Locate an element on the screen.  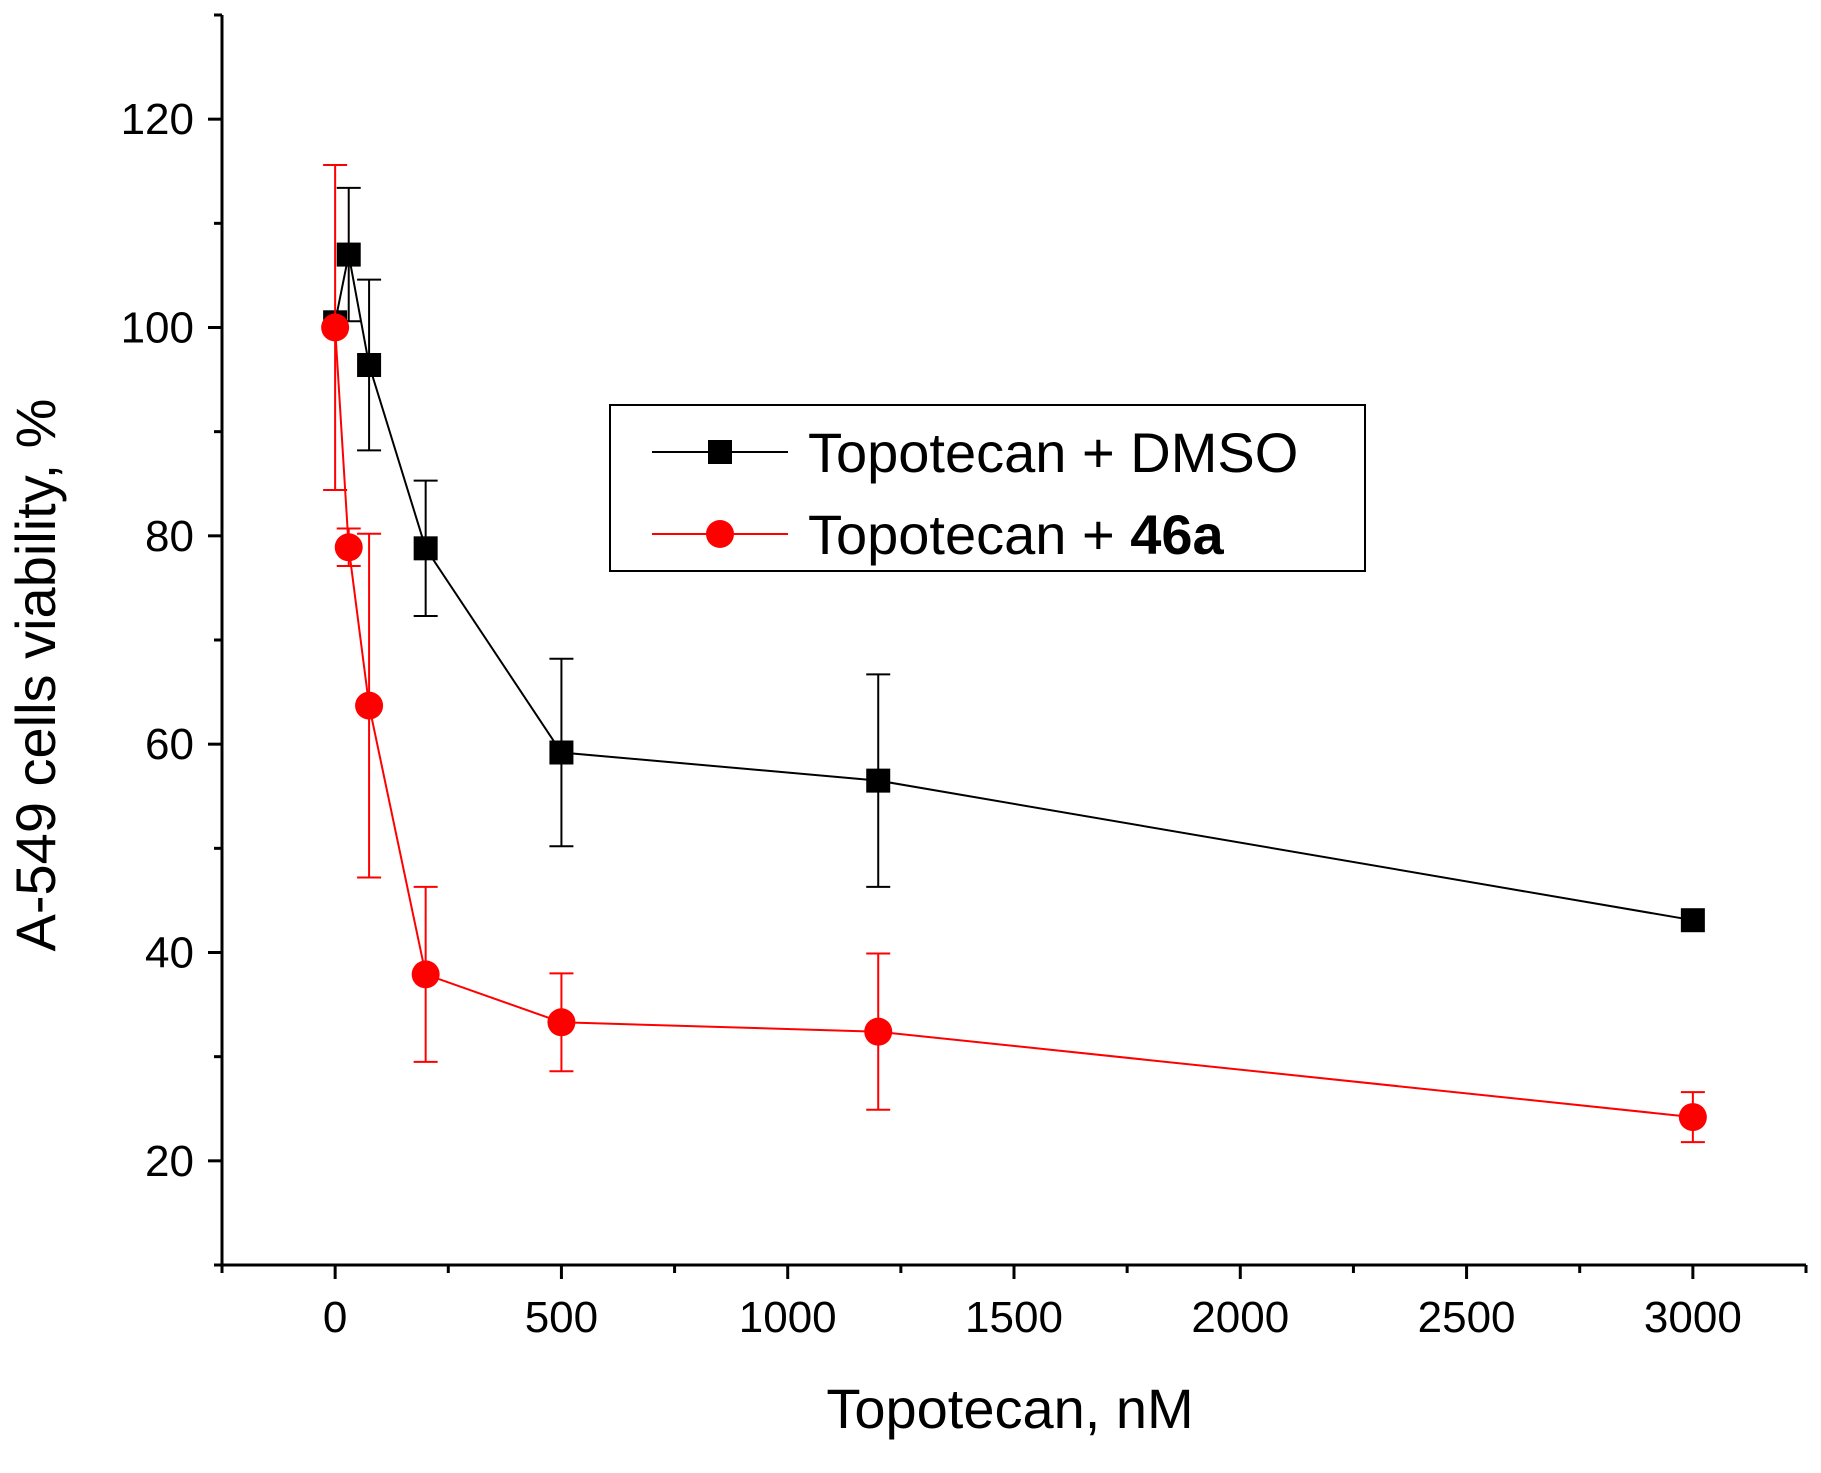
x-tick-label: 2500 is located at coordinates (1467, 1317).